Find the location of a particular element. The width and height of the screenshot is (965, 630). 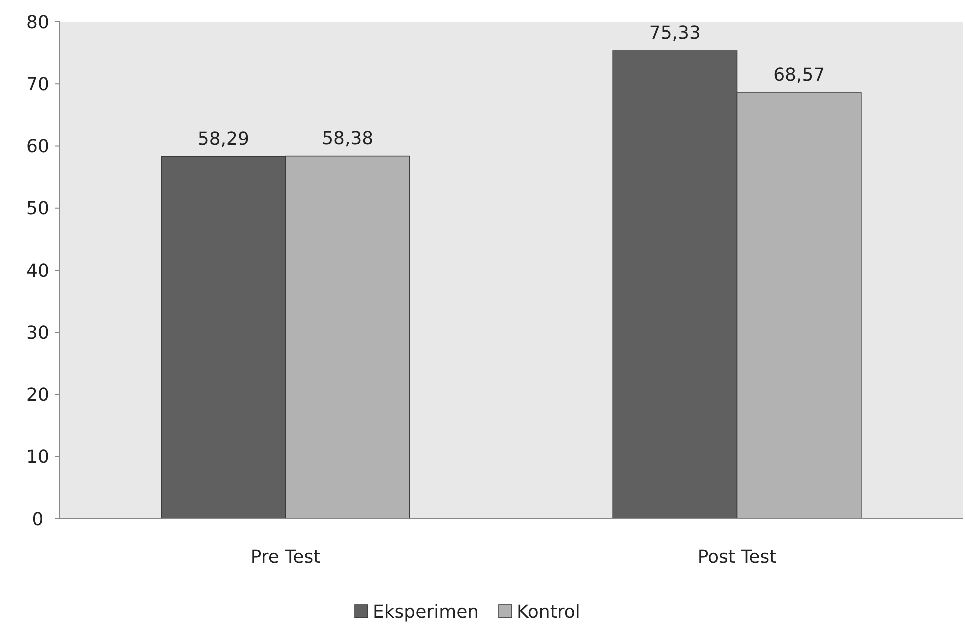

data-label: 58,38 is located at coordinates (348, 139).